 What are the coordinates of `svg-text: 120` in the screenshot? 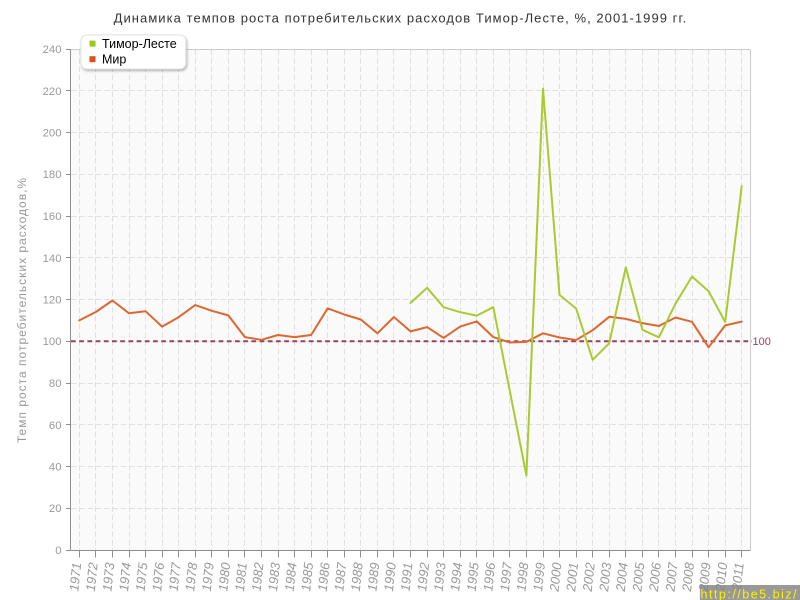 It's located at (52, 301).